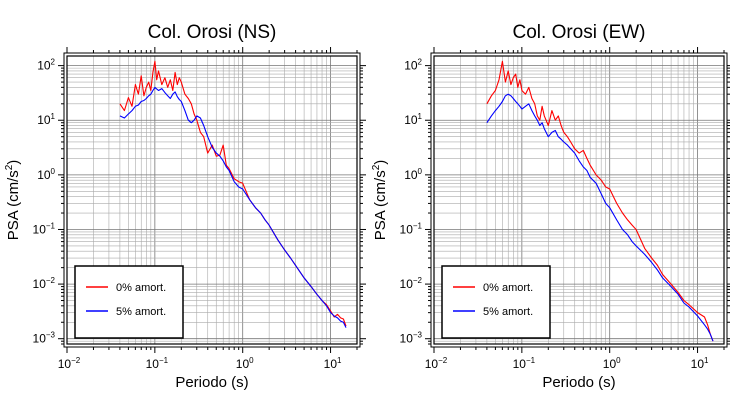 The width and height of the screenshot is (730, 400). I want to click on chart-title: Col. Orosi (NS), so click(212, 32).